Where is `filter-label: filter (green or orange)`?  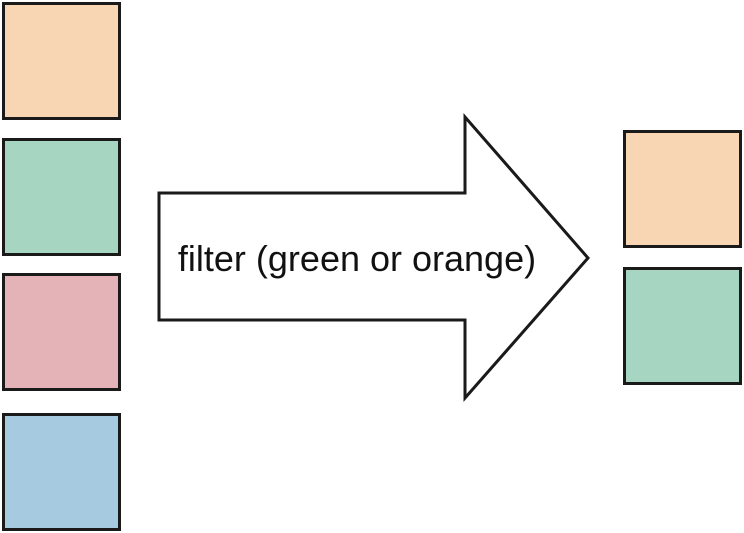 filter-label: filter (green or orange) is located at coordinates (357, 258).